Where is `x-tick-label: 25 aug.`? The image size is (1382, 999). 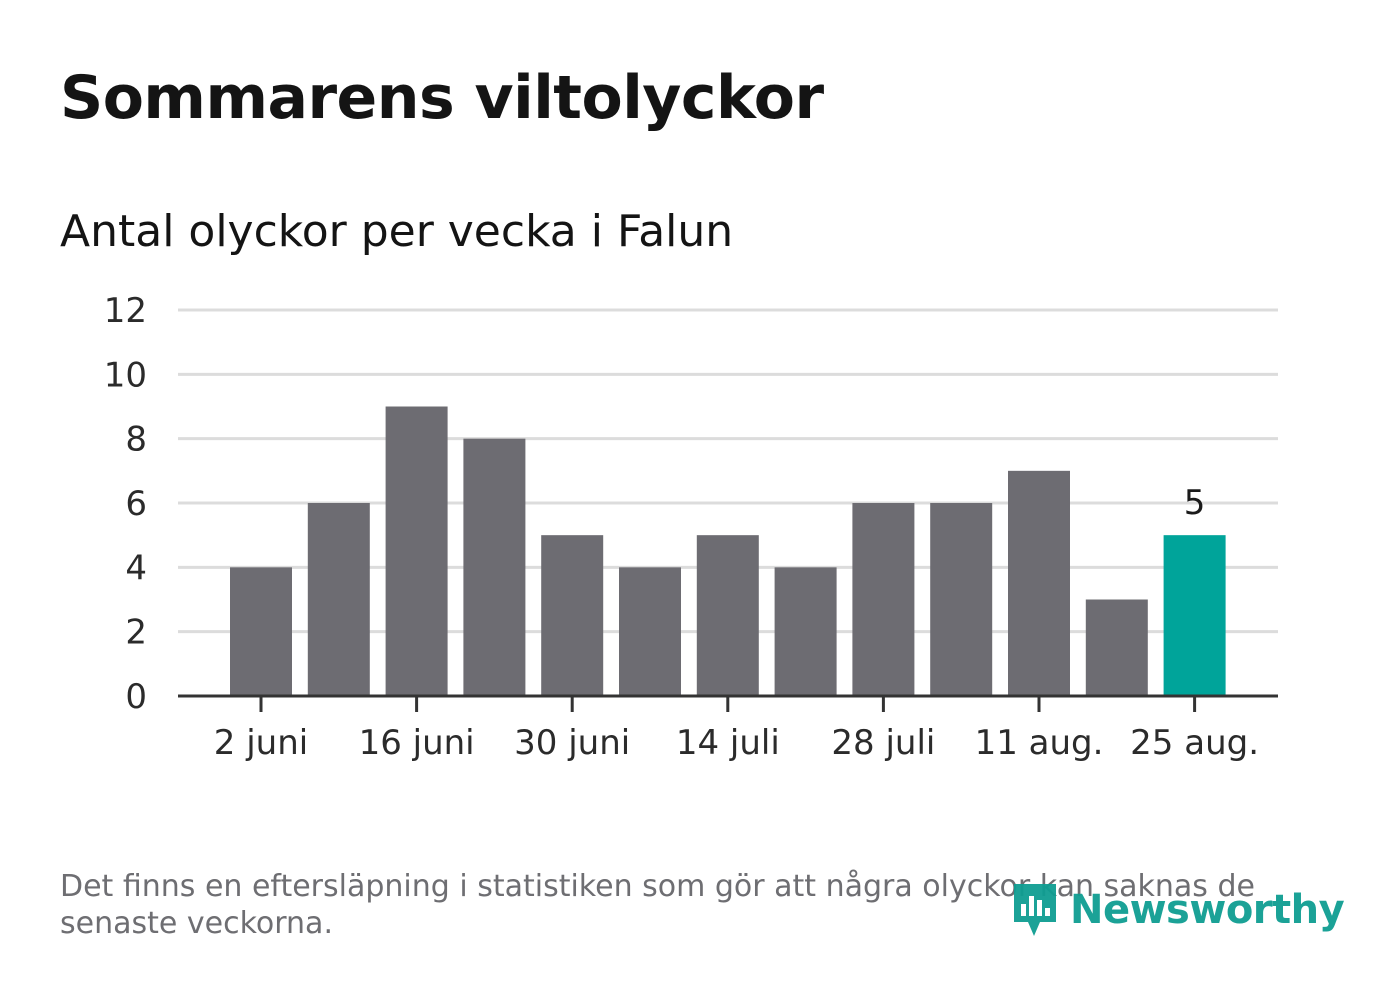
x-tick-label: 25 aug. is located at coordinates (1194, 743).